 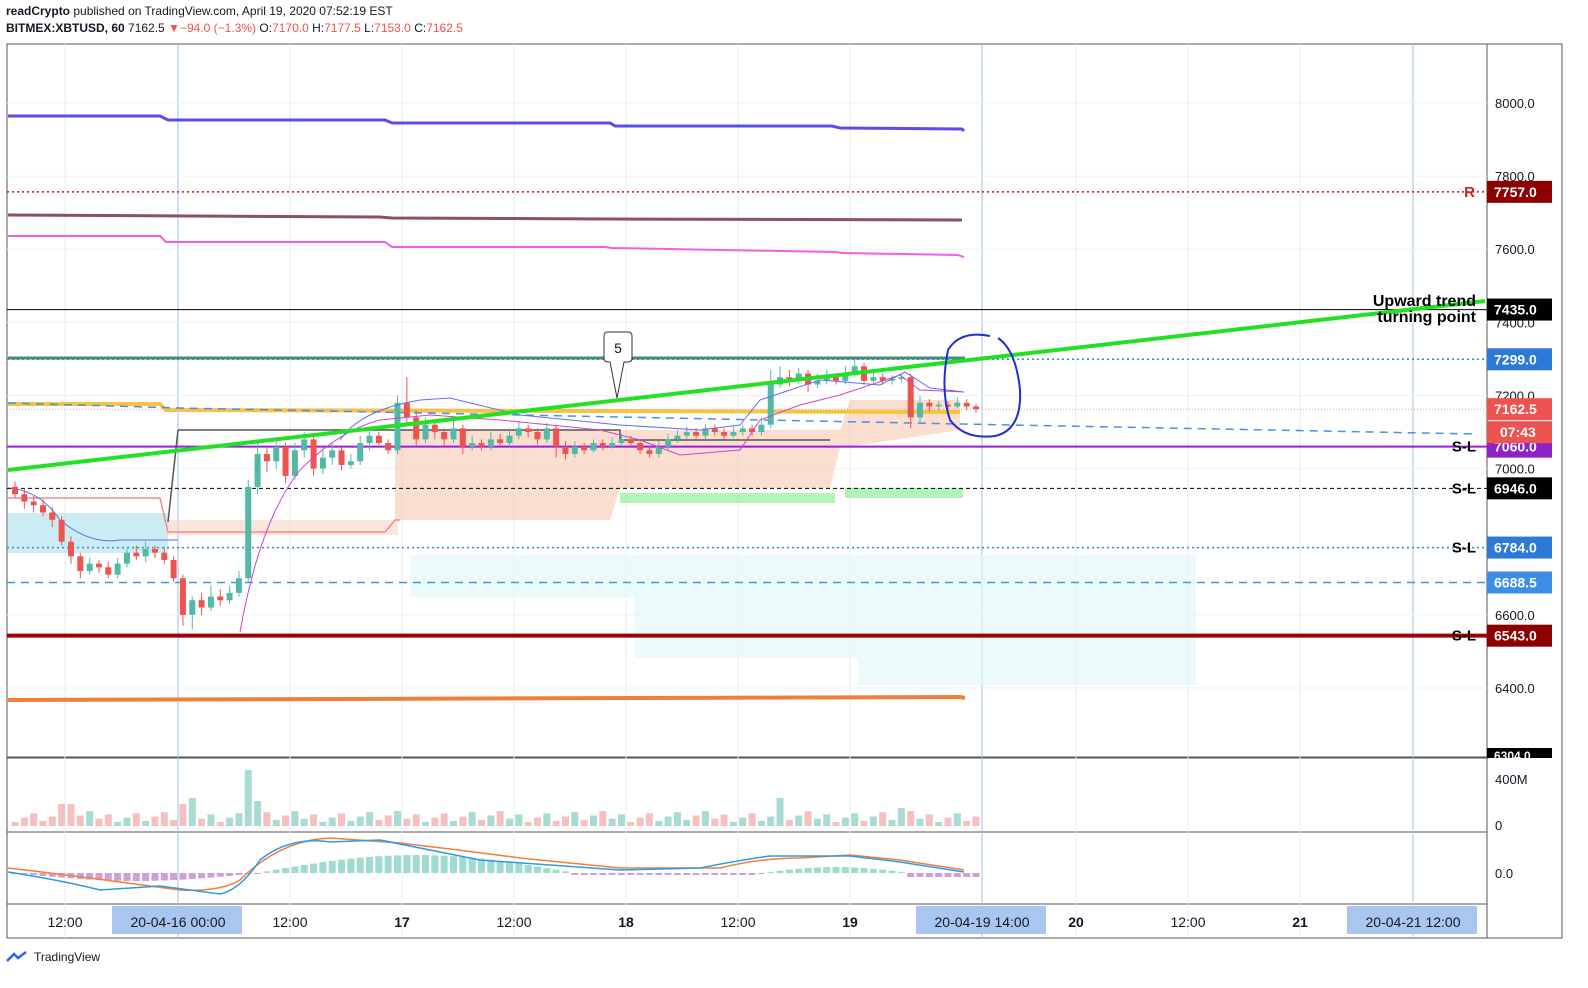 I want to click on high-value: 7177.5, so click(x=342, y=28).